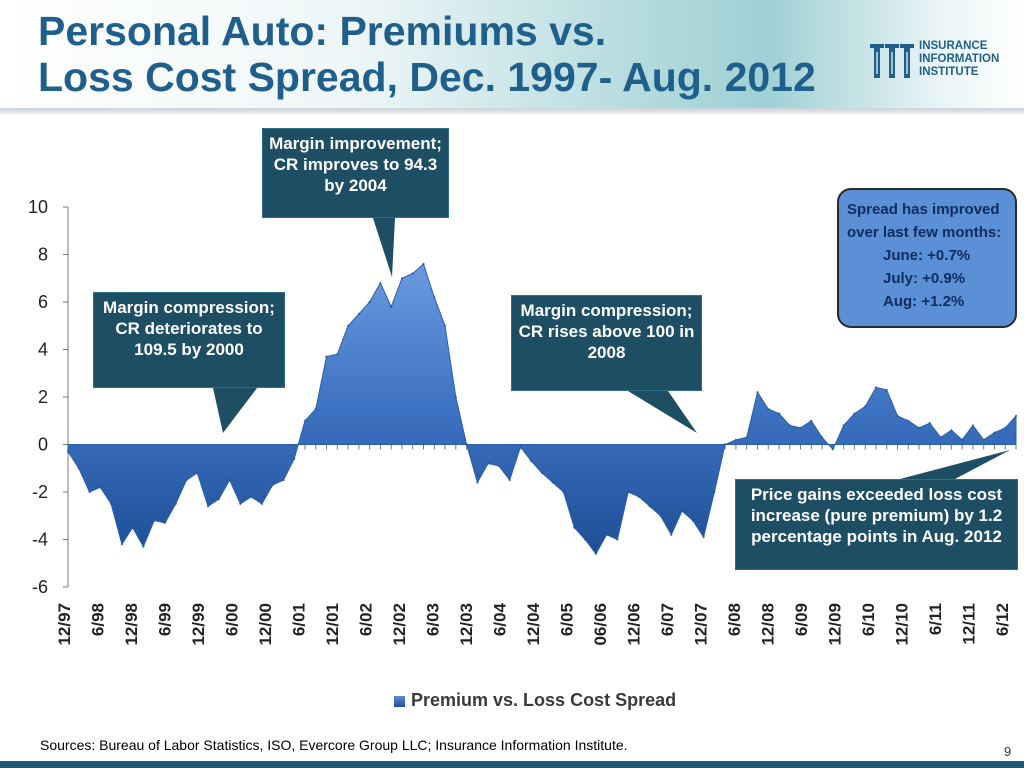 The height and width of the screenshot is (768, 1024). What do you see at coordinates (512, 764) in the screenshot?
I see `footer-bar` at bounding box center [512, 764].